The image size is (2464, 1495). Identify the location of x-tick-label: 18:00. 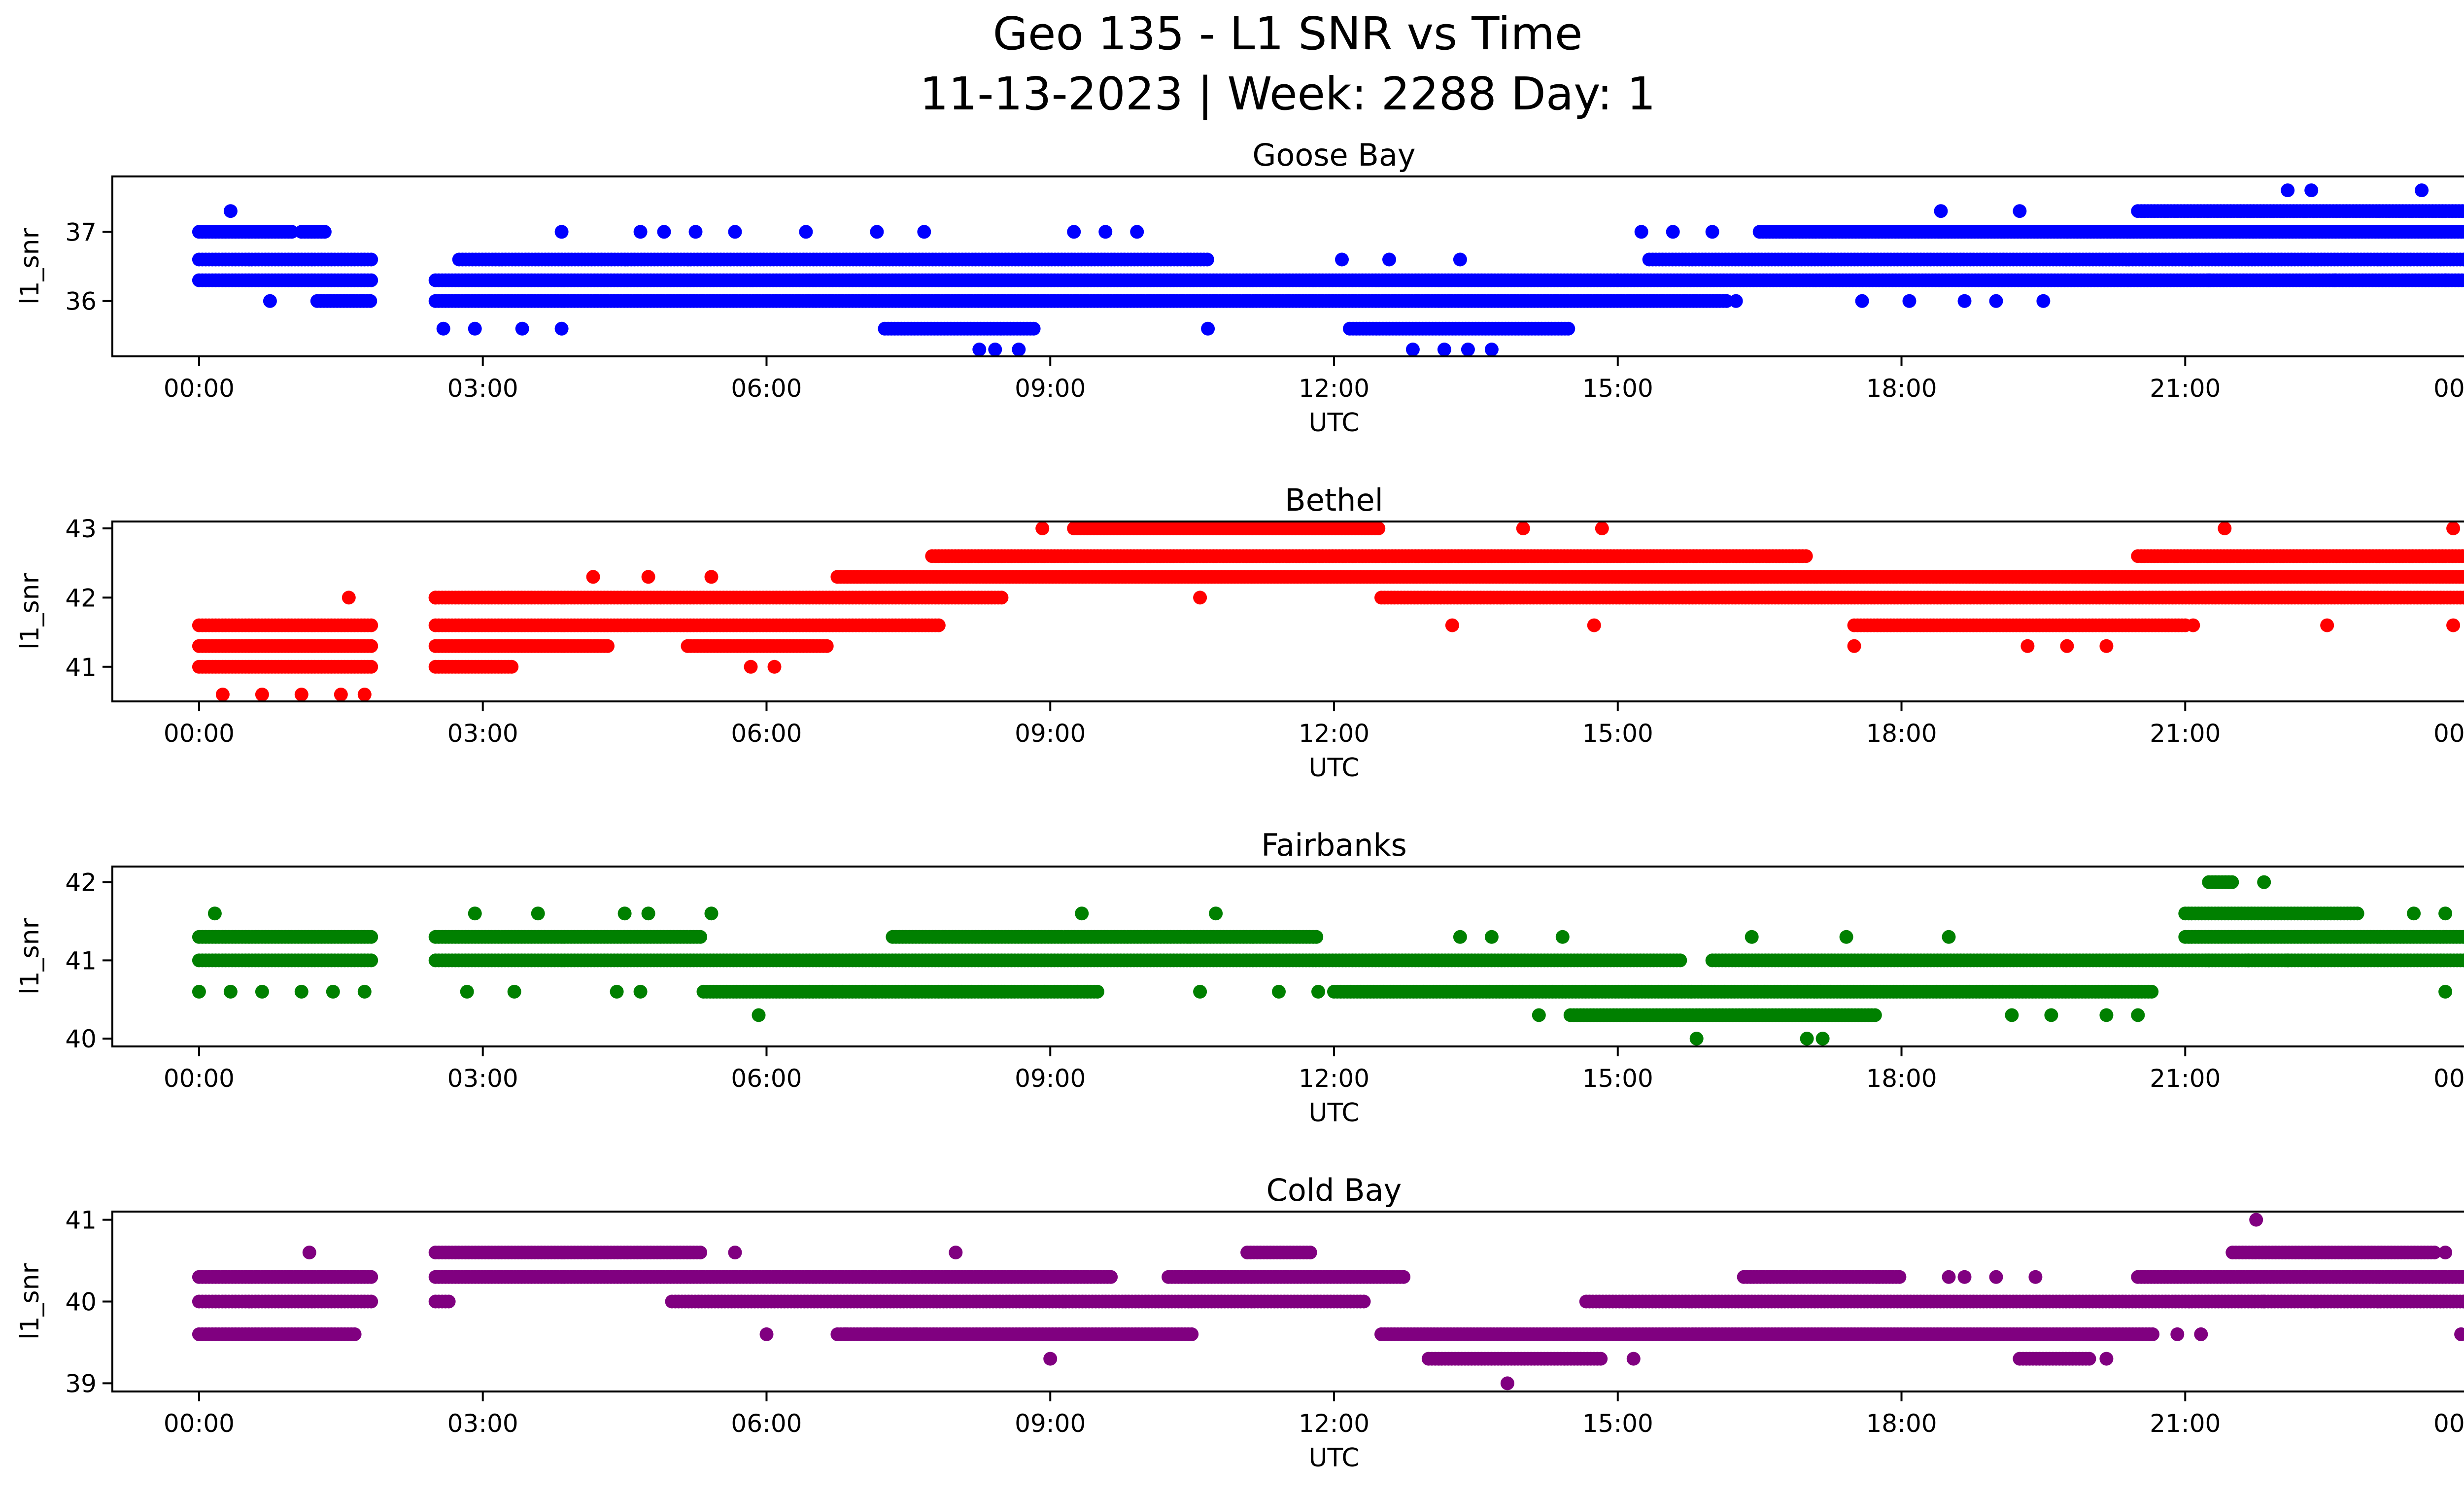
(1901, 733).